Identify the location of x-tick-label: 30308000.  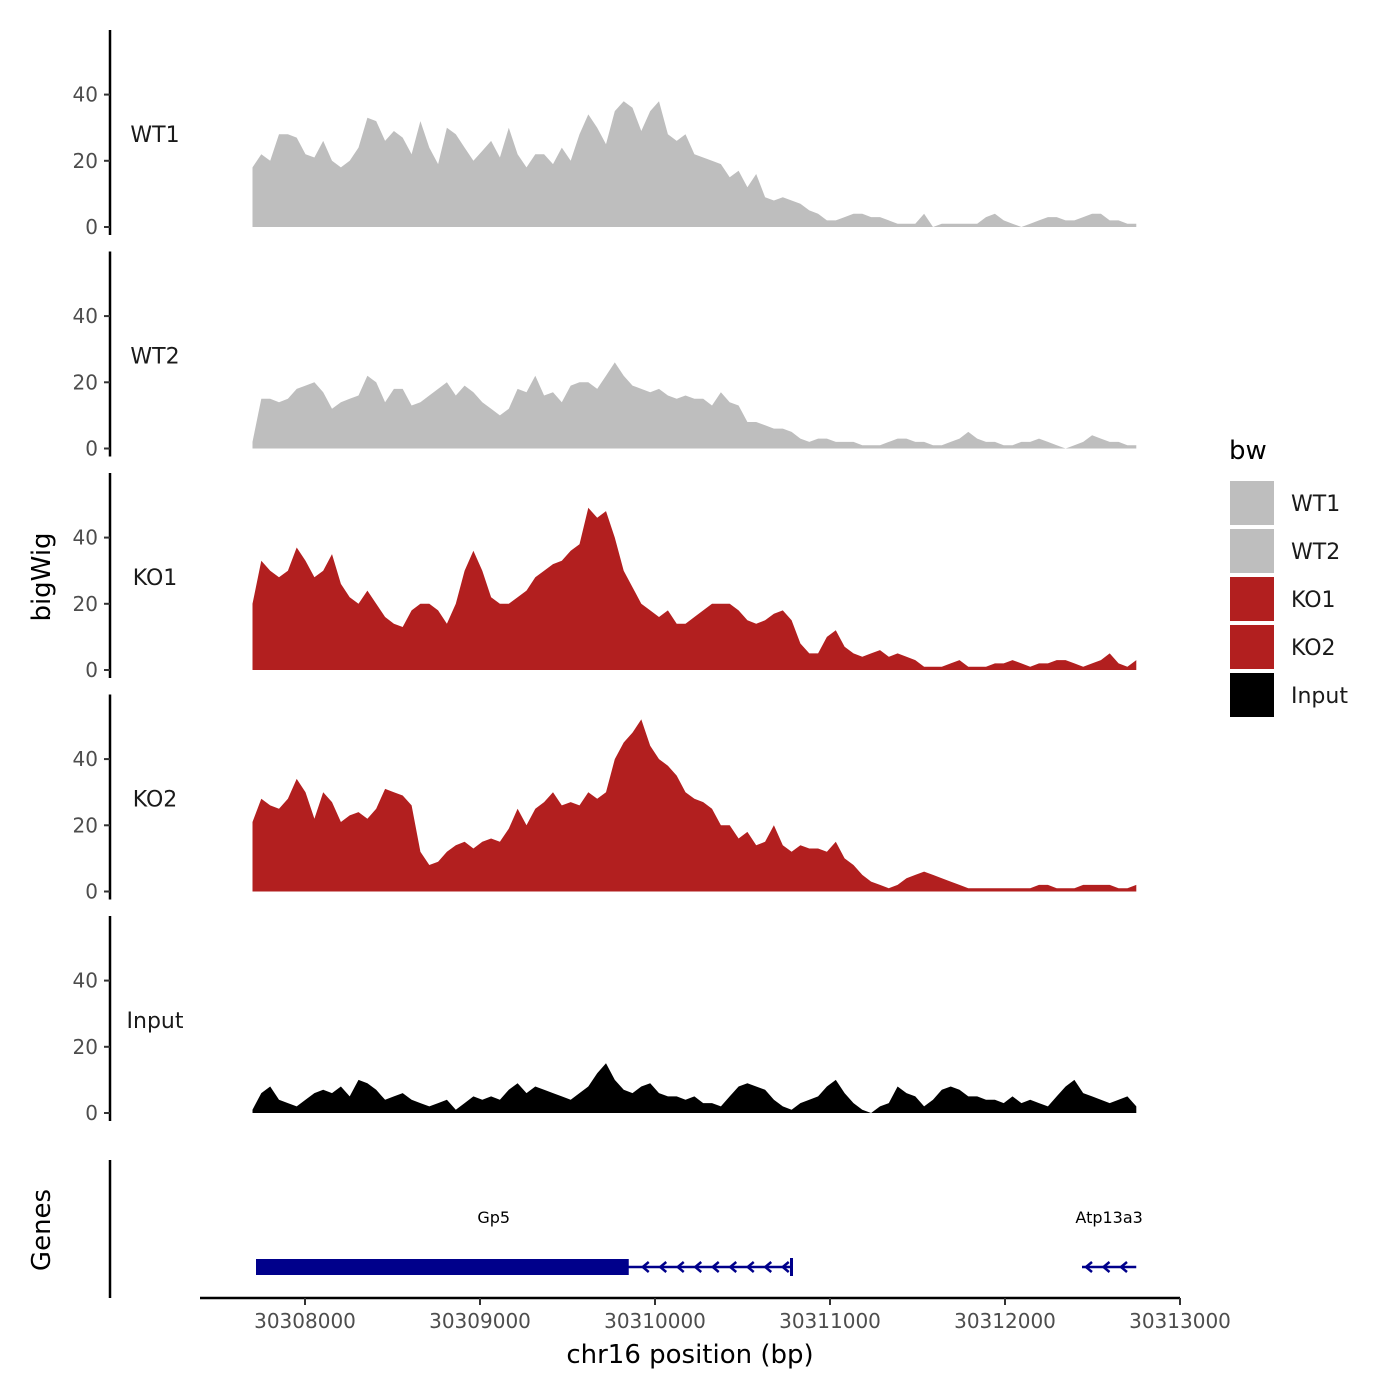
(305, 1321).